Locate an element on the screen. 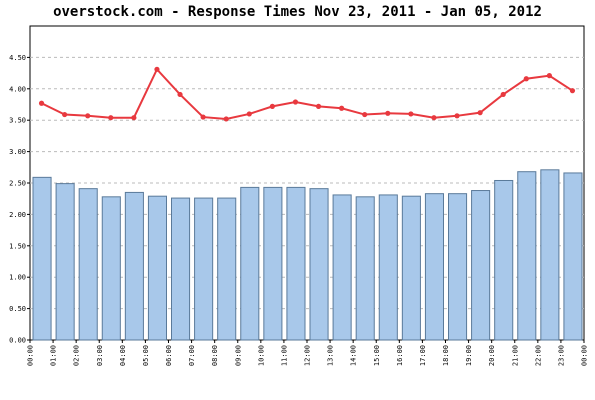 The height and width of the screenshot is (400, 595). x-tick-label: 03:00 is located at coordinates (100, 355).